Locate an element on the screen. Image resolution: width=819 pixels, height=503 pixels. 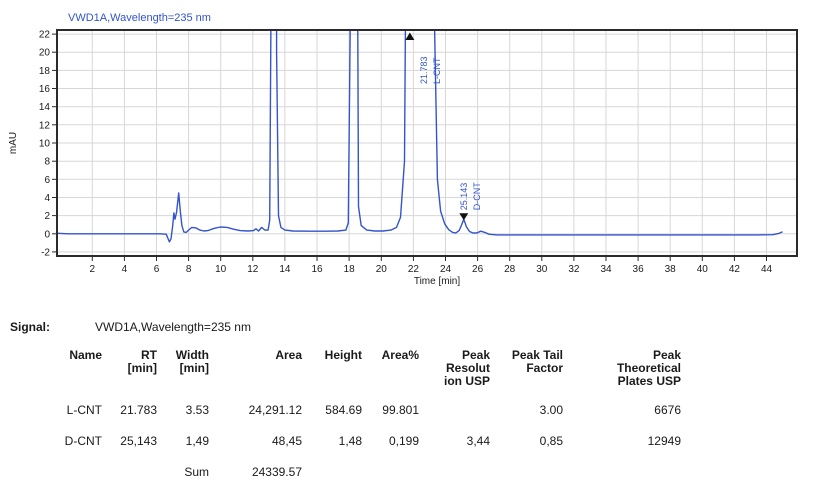
cell-height: 584.69 is located at coordinates (343, 410).